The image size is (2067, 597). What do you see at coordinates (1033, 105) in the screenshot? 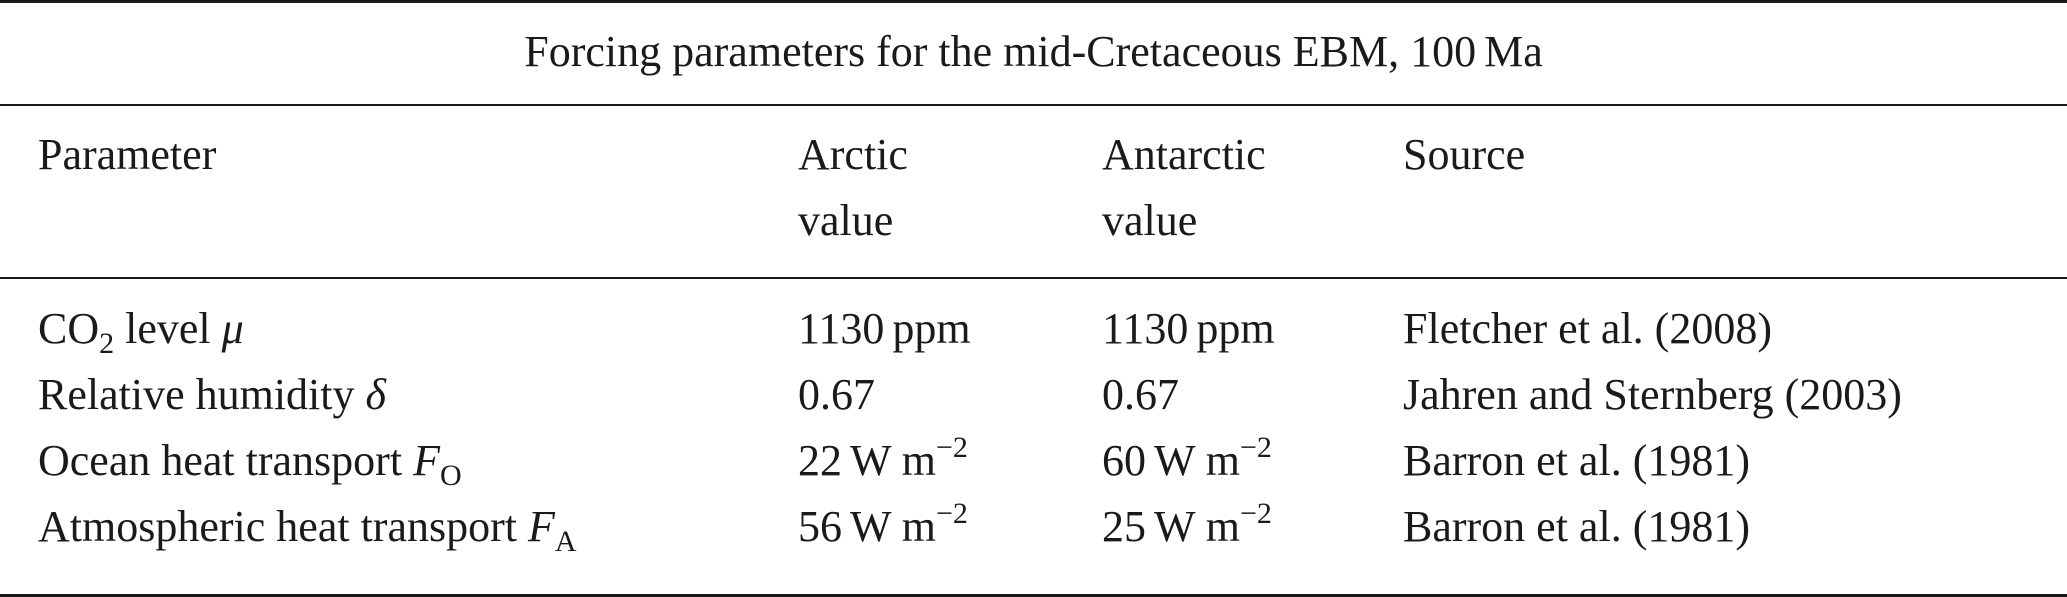
I see `caption-rule` at bounding box center [1033, 105].